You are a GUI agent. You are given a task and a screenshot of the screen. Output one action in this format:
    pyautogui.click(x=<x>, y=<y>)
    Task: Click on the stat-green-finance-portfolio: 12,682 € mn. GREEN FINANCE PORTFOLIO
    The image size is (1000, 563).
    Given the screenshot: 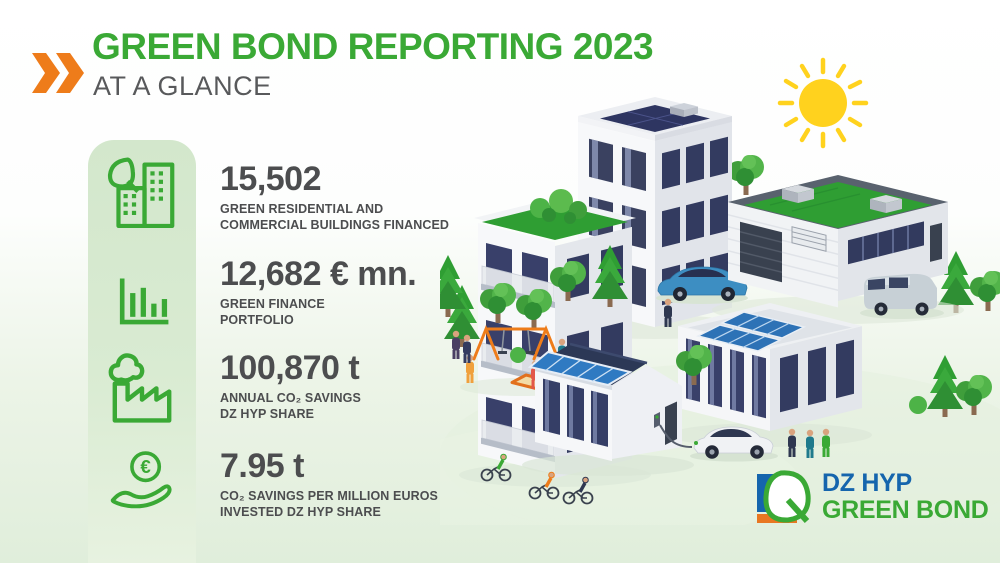 What is the action you would take?
    pyautogui.click(x=350, y=291)
    